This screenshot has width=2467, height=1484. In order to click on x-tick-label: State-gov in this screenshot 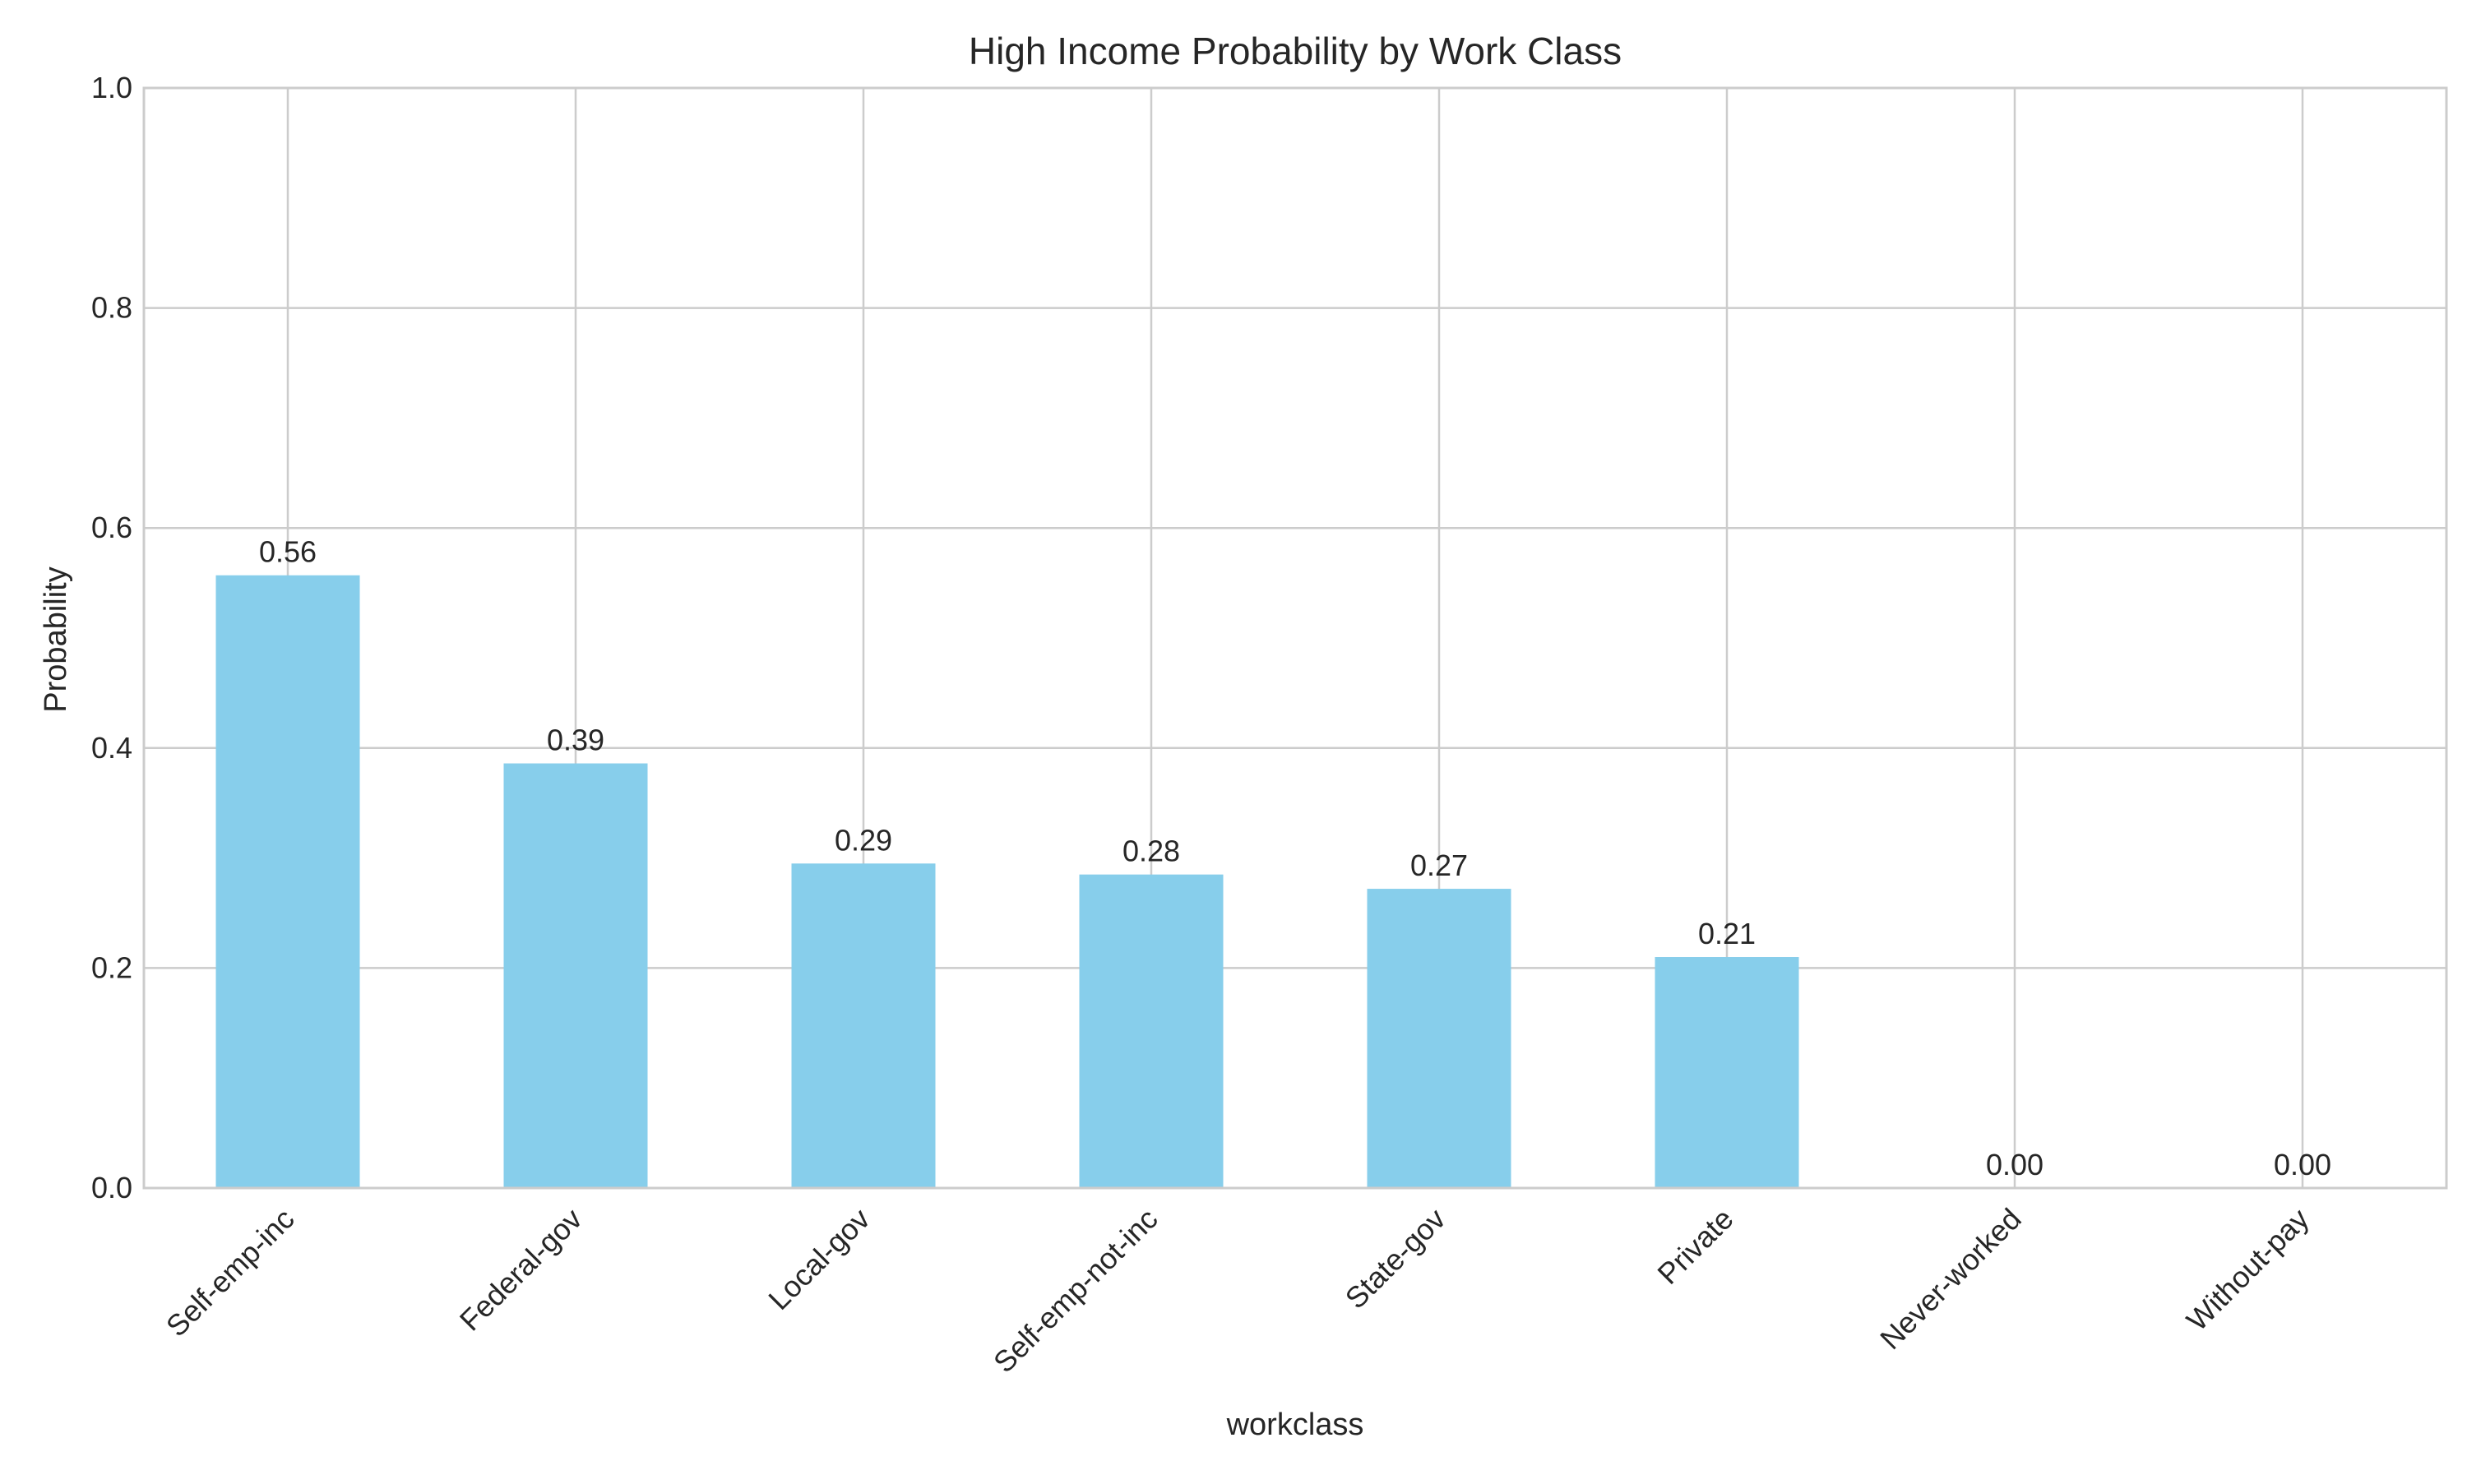, I will do `click(1396, 1258)`.